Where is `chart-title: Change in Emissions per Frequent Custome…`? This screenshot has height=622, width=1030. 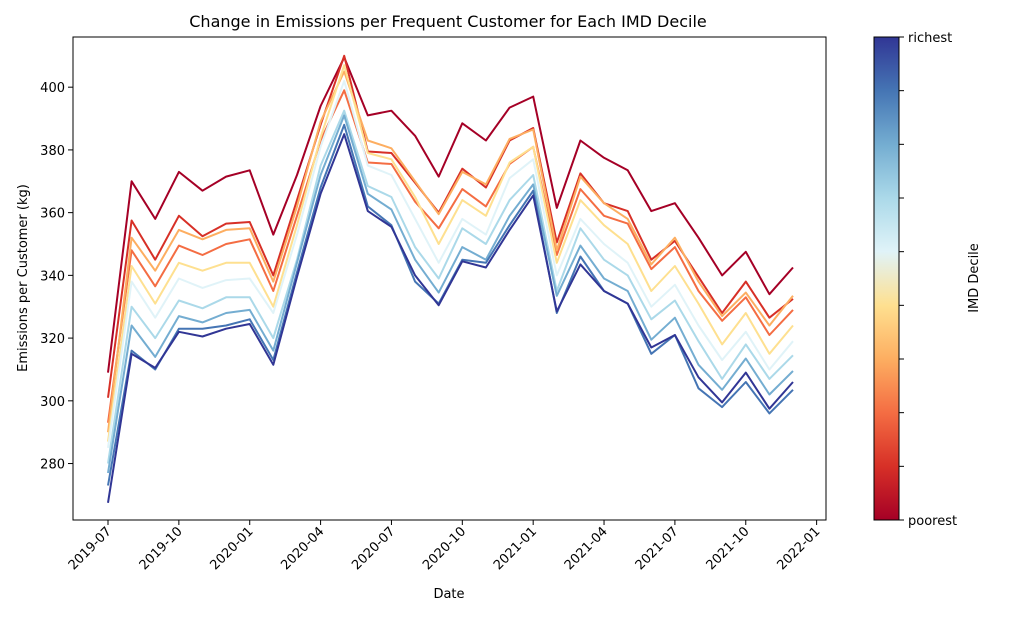 chart-title: Change in Emissions per Frequent Custome… is located at coordinates (448, 21).